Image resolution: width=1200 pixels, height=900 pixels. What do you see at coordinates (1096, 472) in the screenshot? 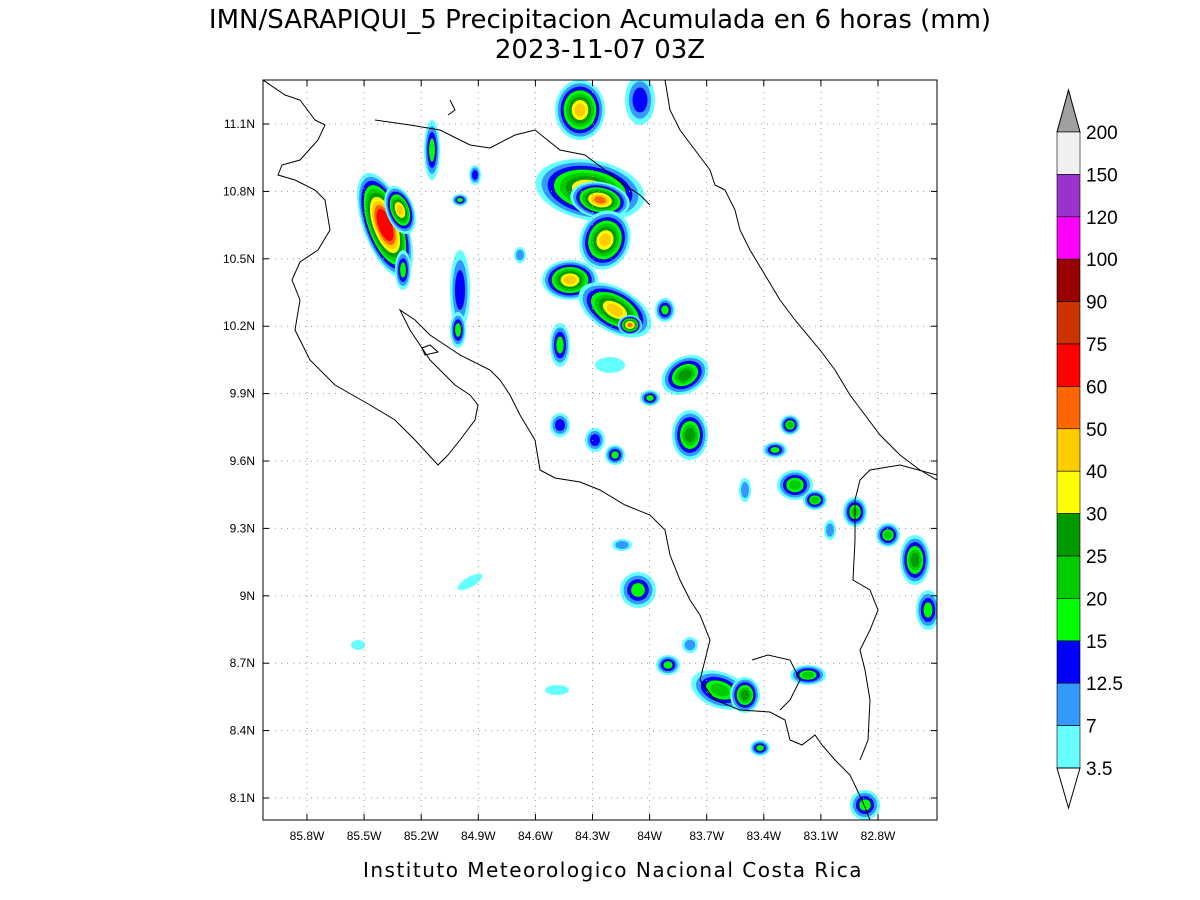
I see `colorbar-label: 40` at bounding box center [1096, 472].